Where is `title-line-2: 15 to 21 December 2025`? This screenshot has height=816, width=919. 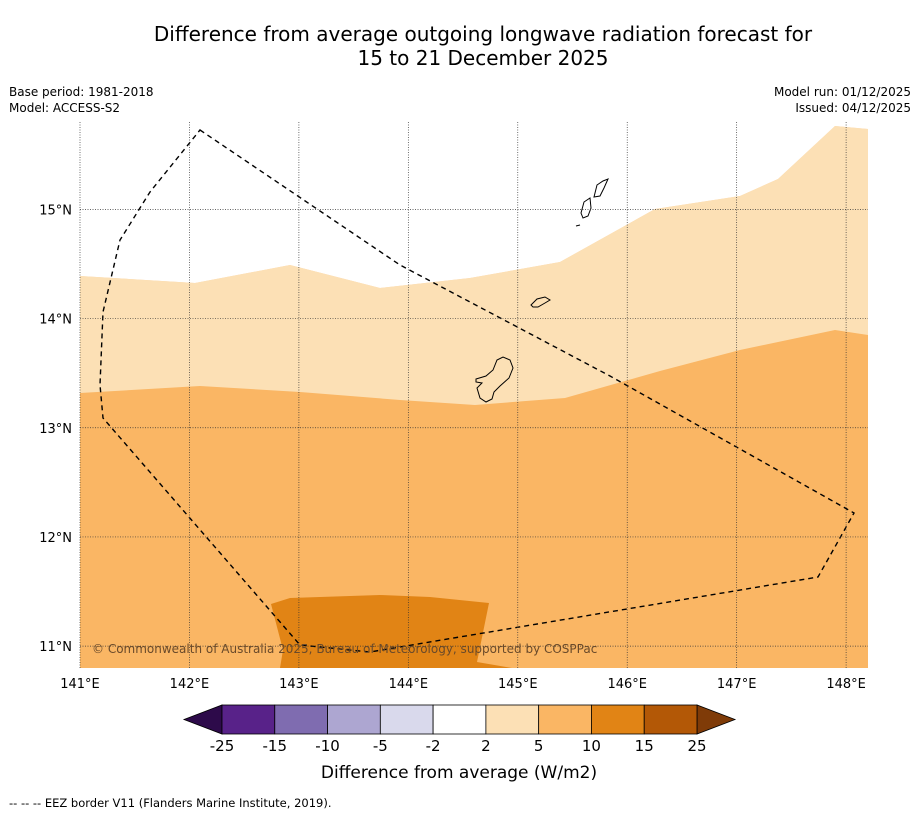 title-line-2: 15 to 21 December 2025 is located at coordinates (483, 58).